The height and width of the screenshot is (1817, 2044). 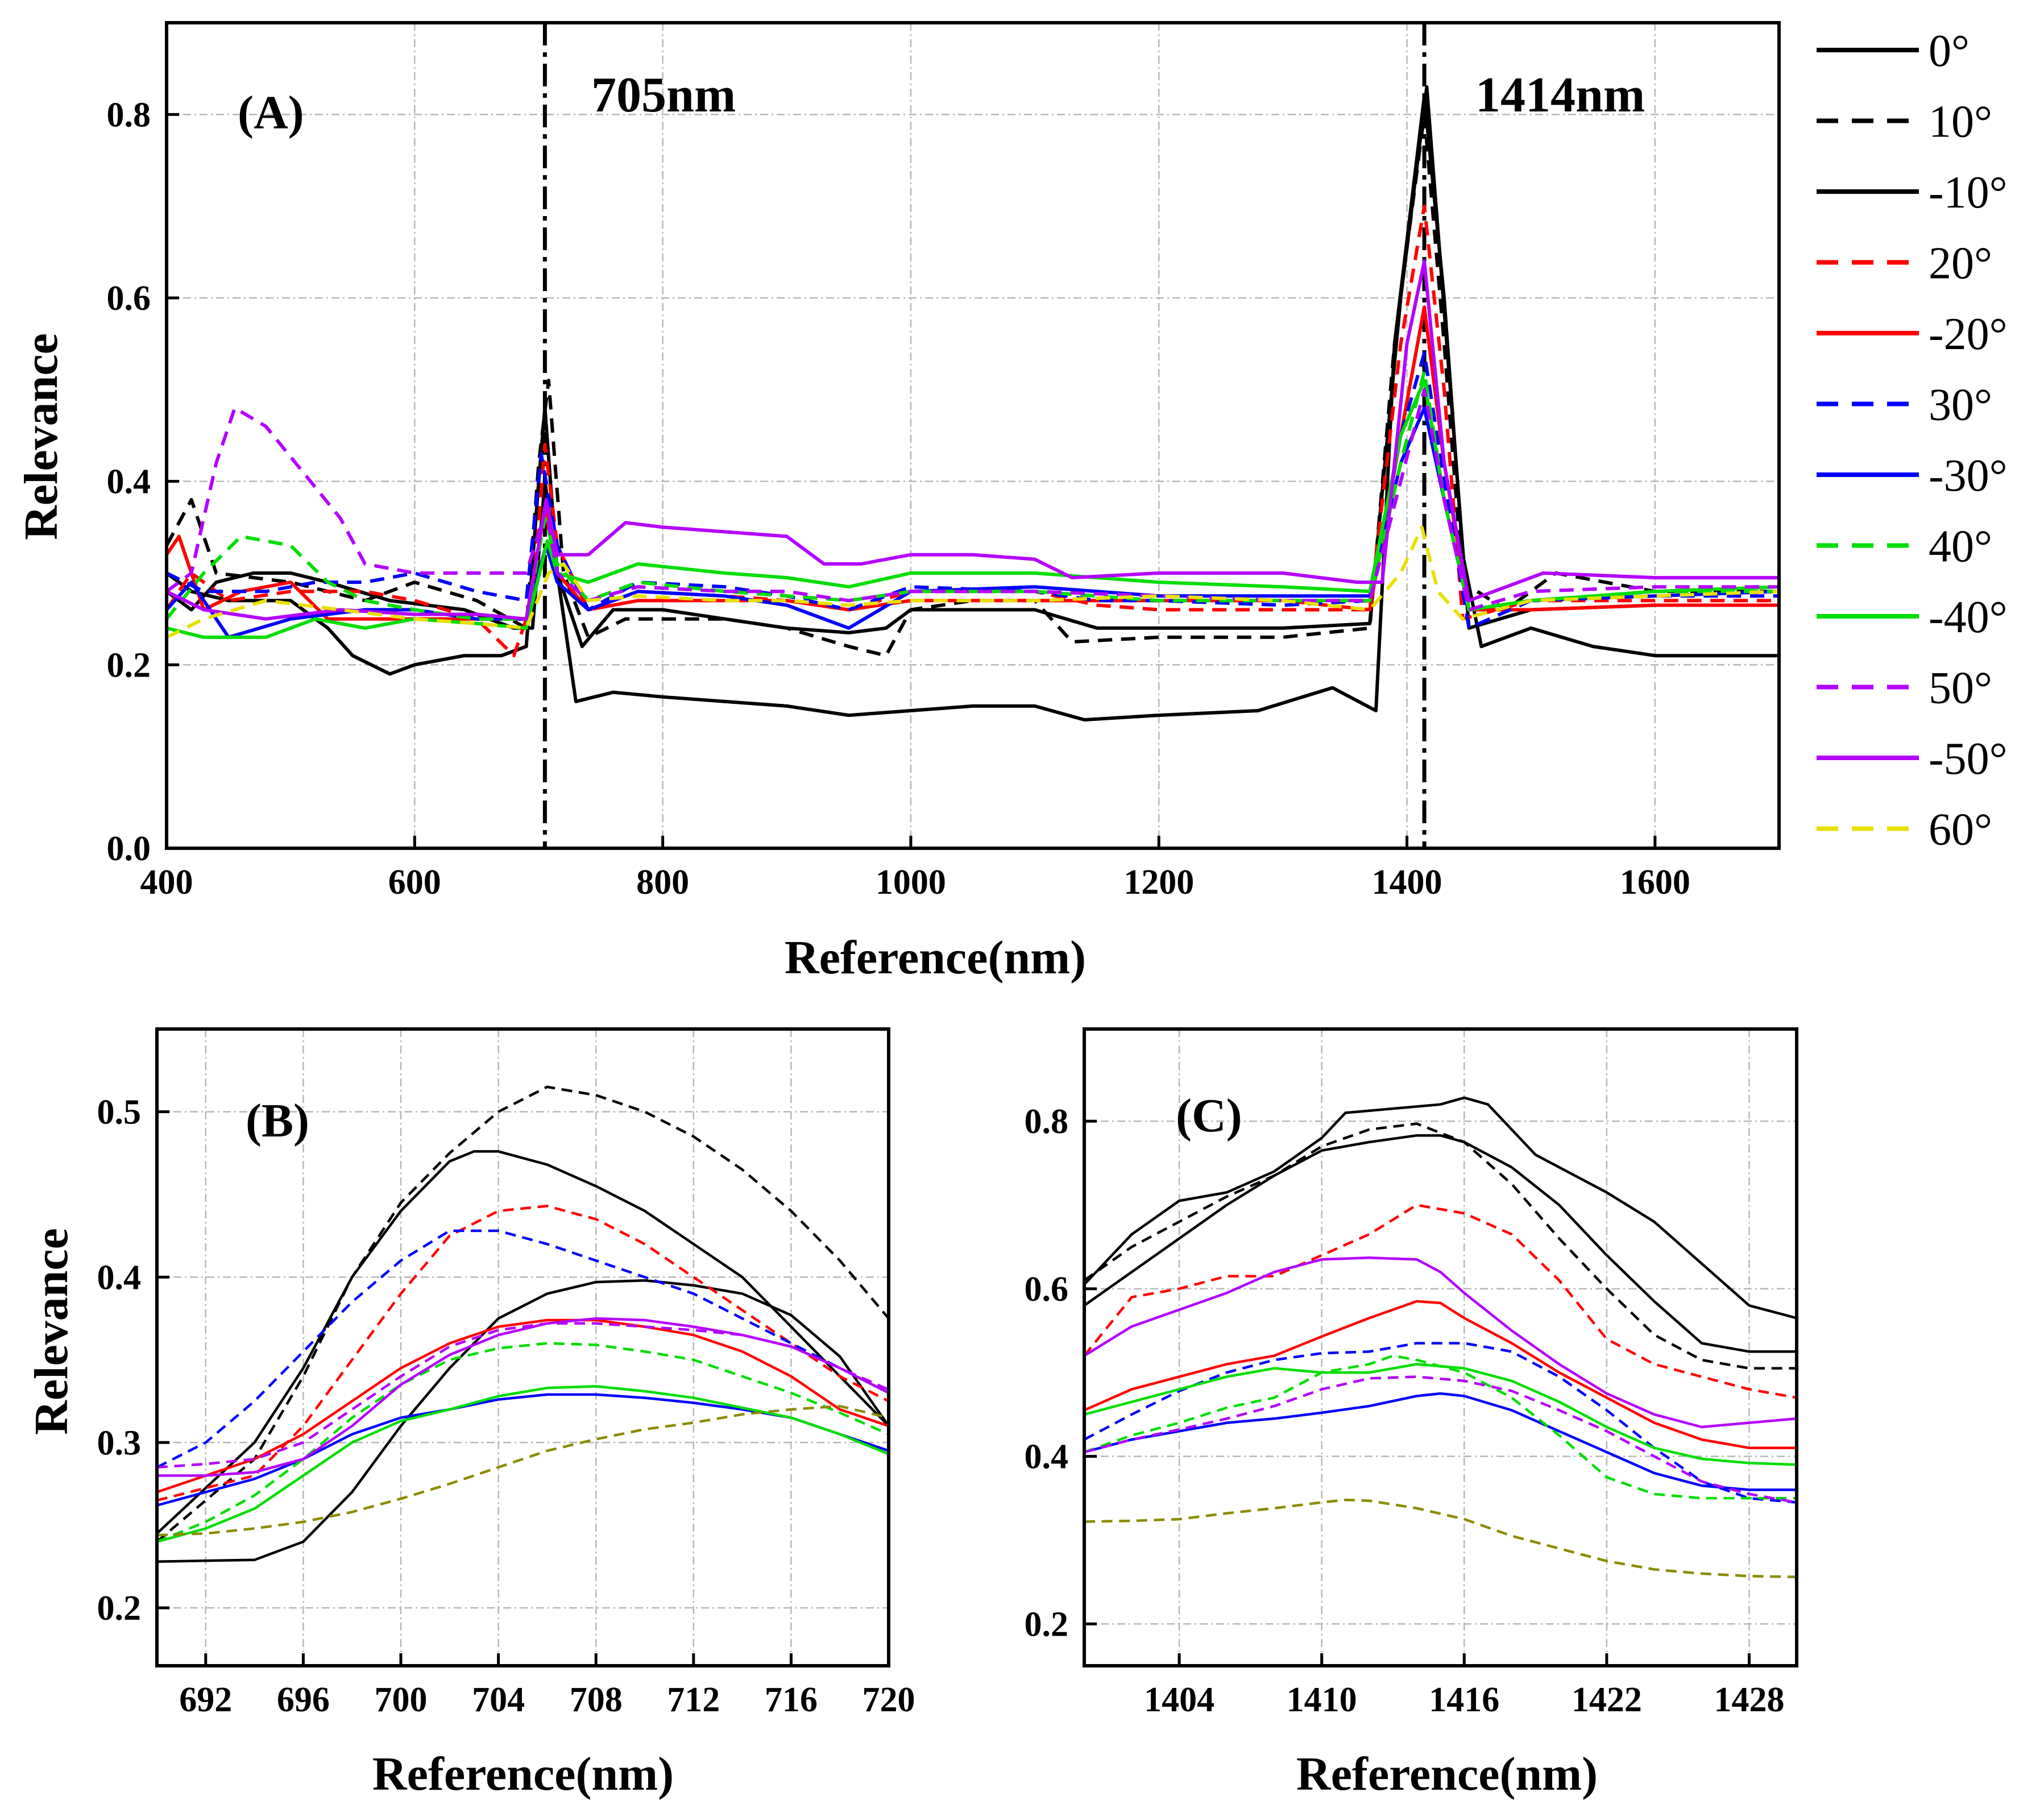 I want to click on legend-label: -30°, so click(x=1969, y=476).